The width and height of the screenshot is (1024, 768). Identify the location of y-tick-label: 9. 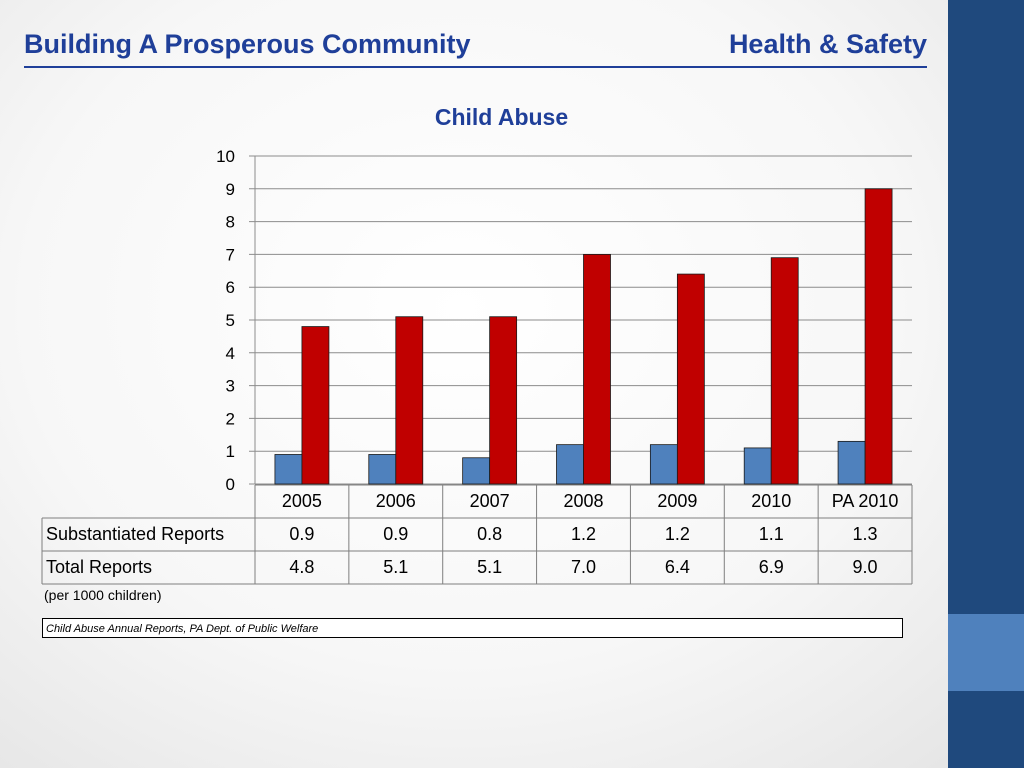
(230, 189).